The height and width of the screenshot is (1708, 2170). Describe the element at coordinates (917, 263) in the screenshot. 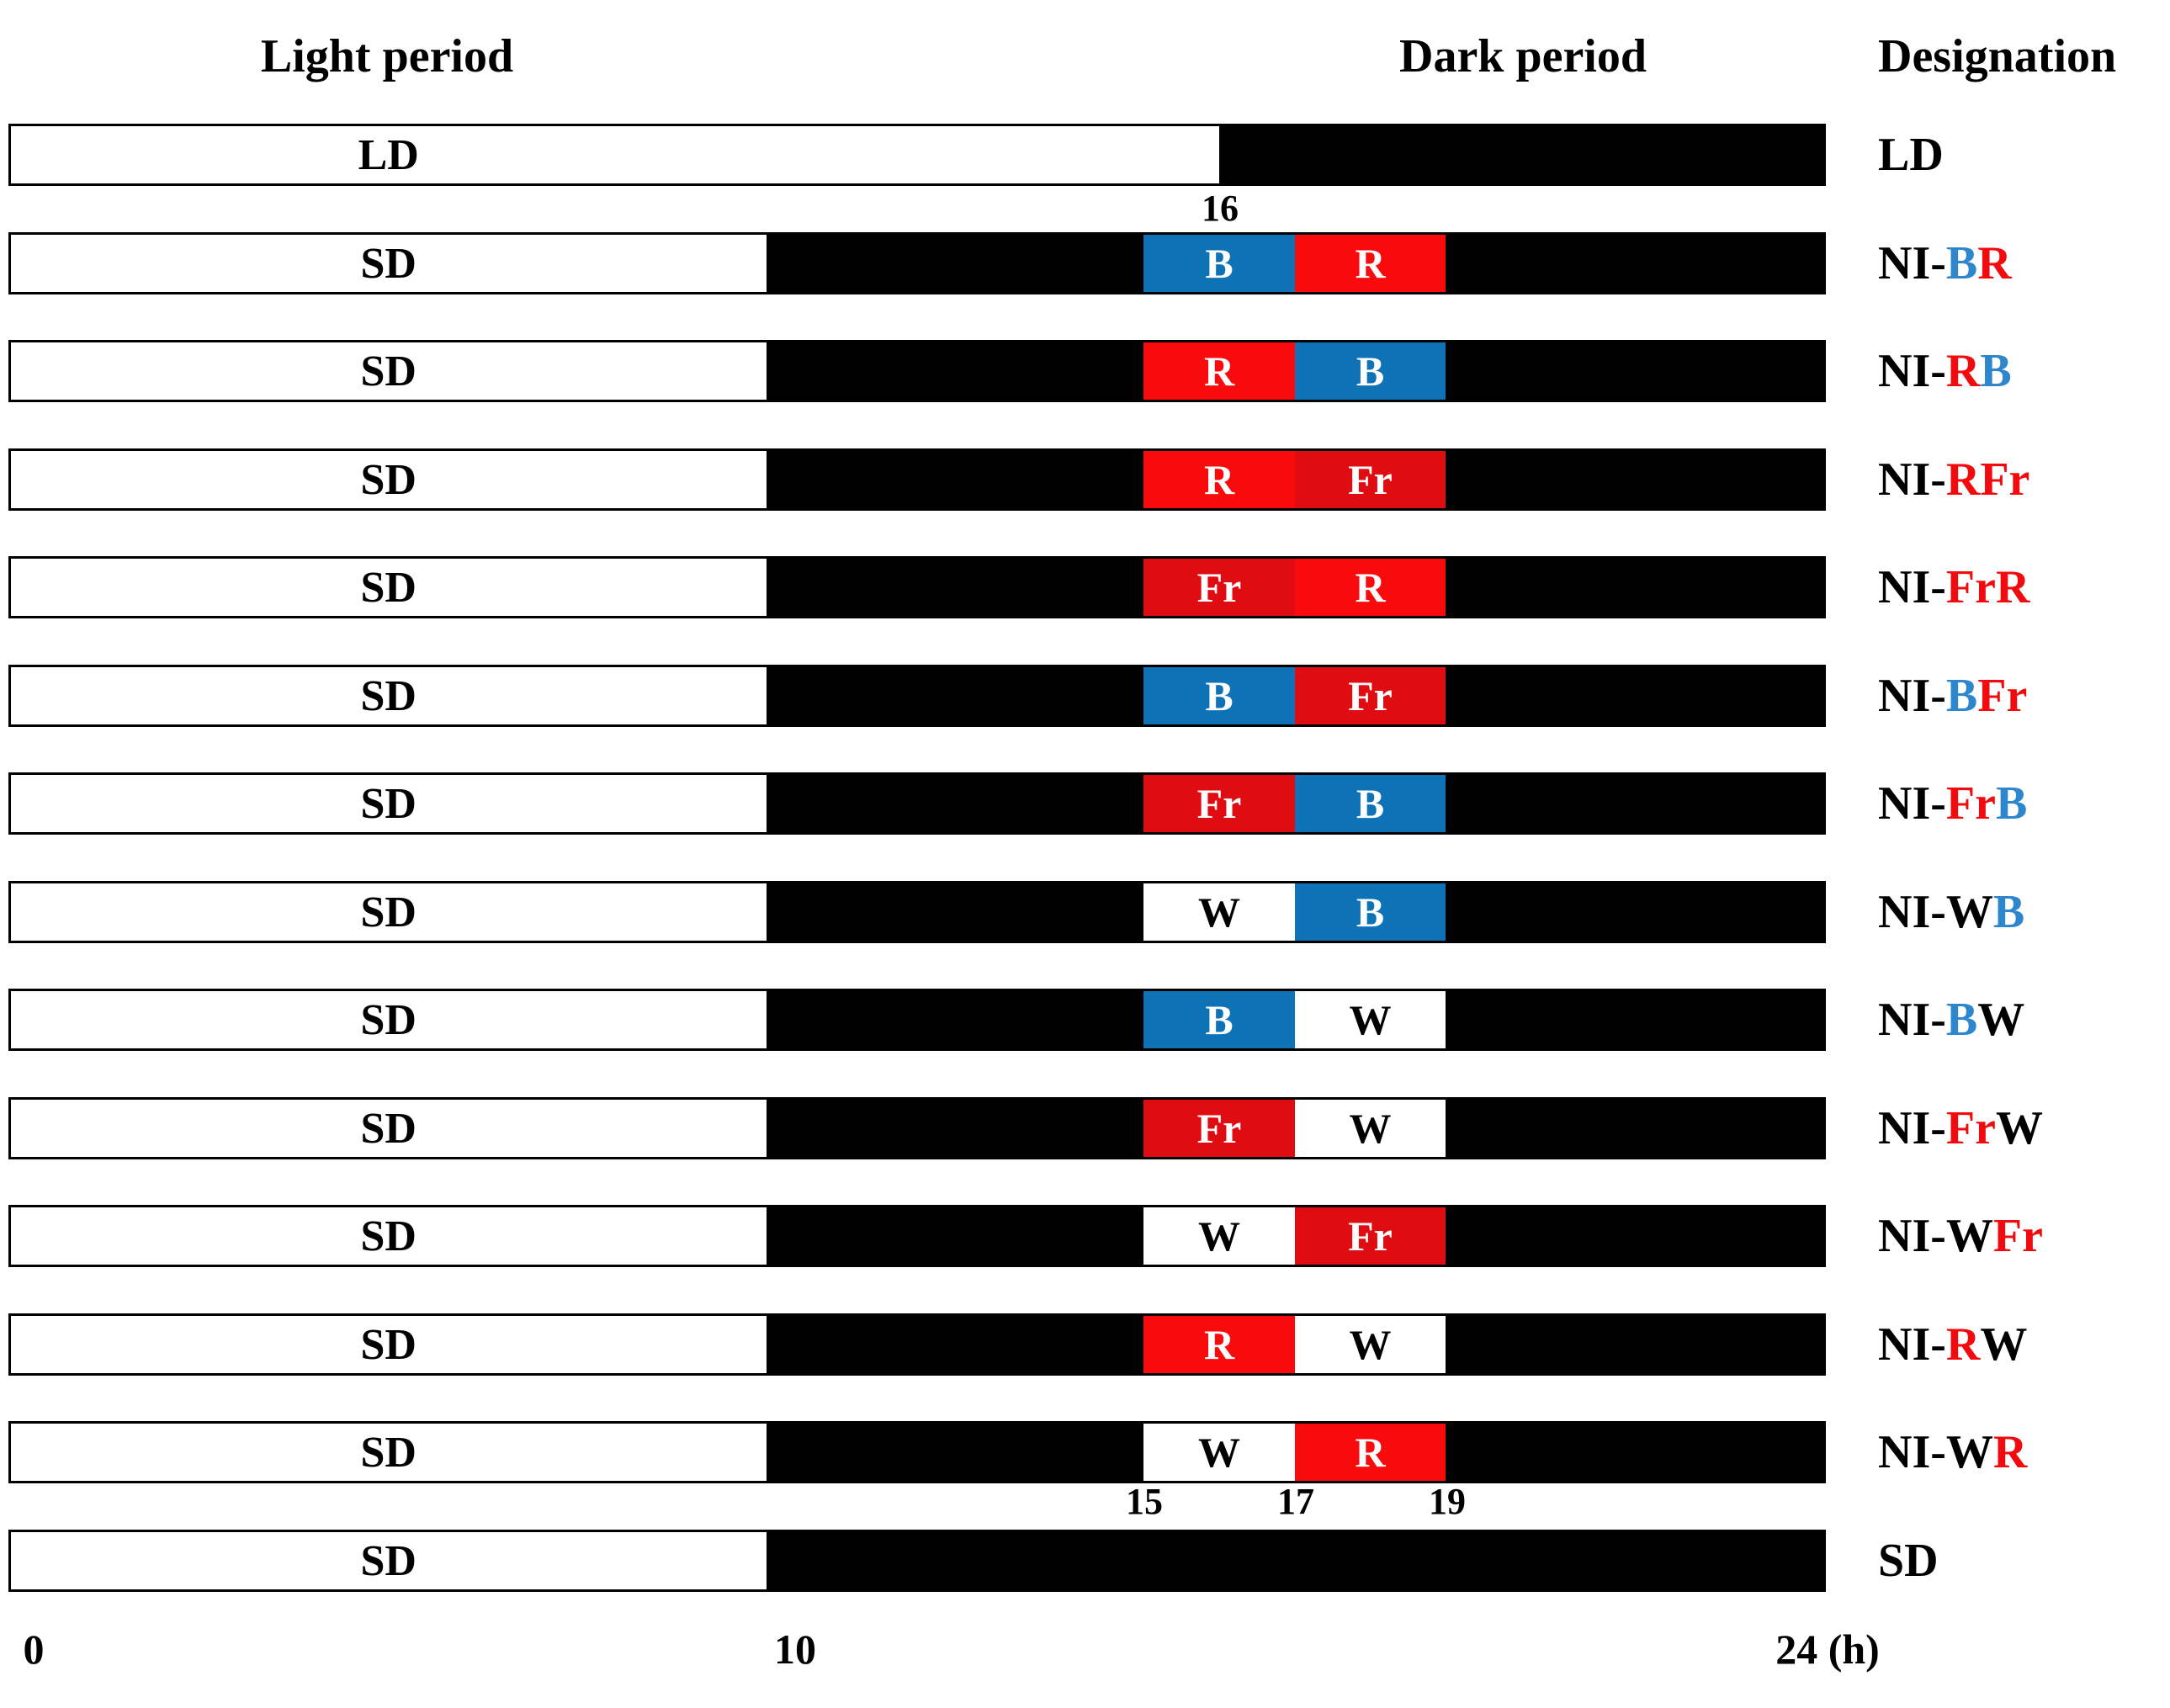

I see `treatment-bar-ni-br: B R SD` at that location.